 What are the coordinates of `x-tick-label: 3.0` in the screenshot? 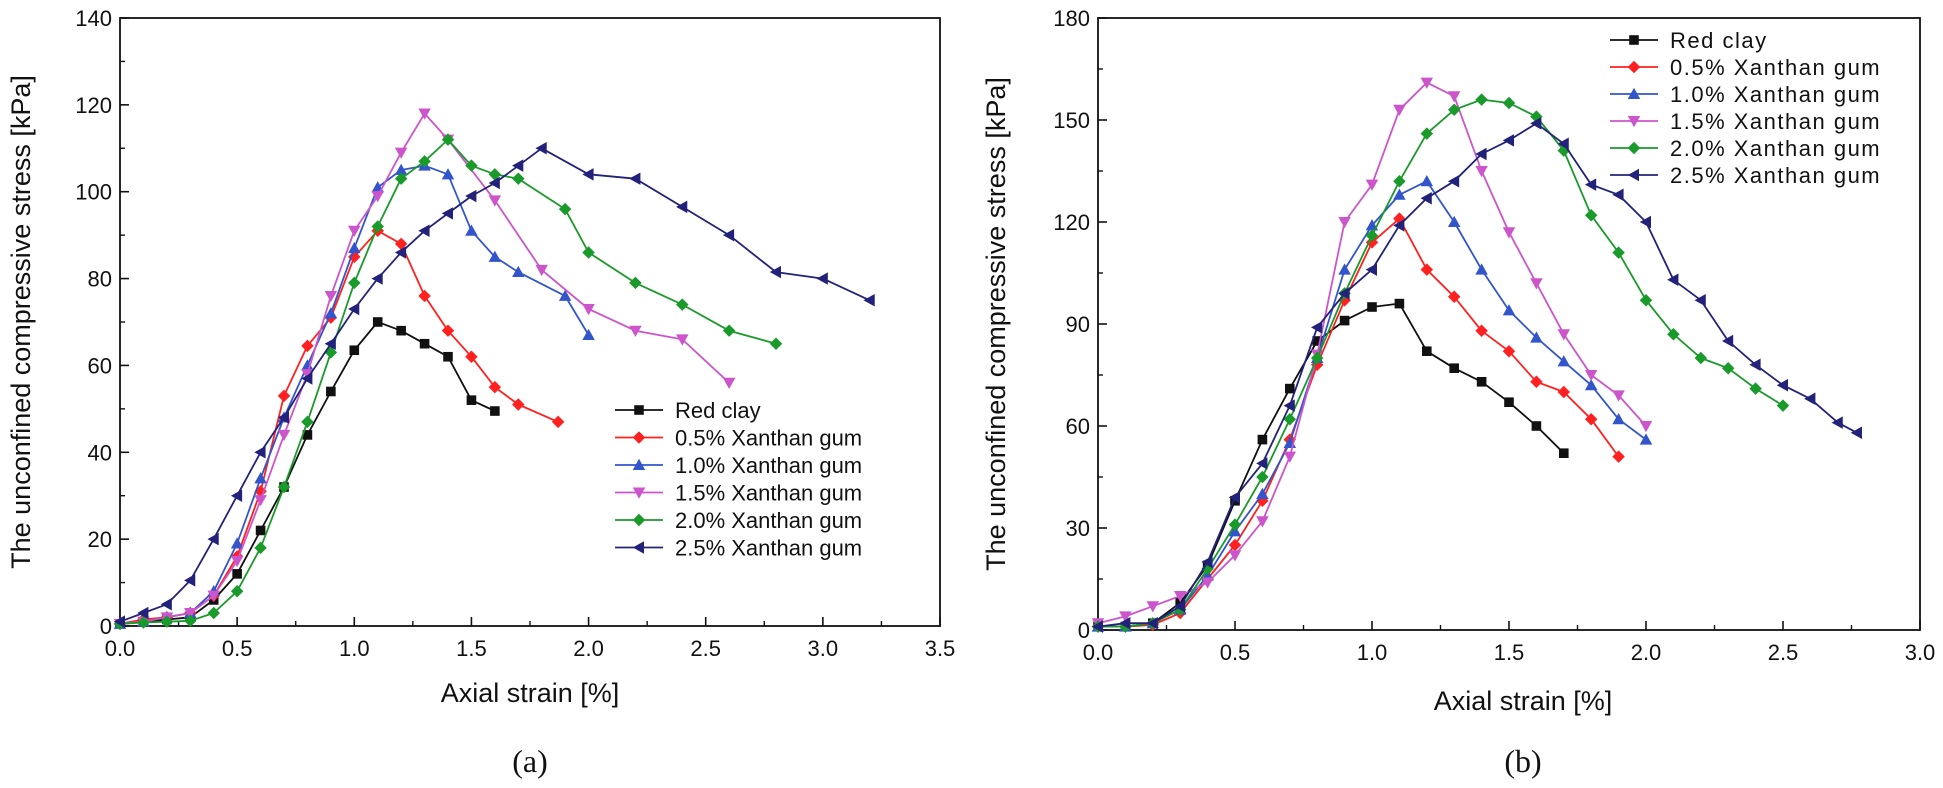 It's located at (823, 648).